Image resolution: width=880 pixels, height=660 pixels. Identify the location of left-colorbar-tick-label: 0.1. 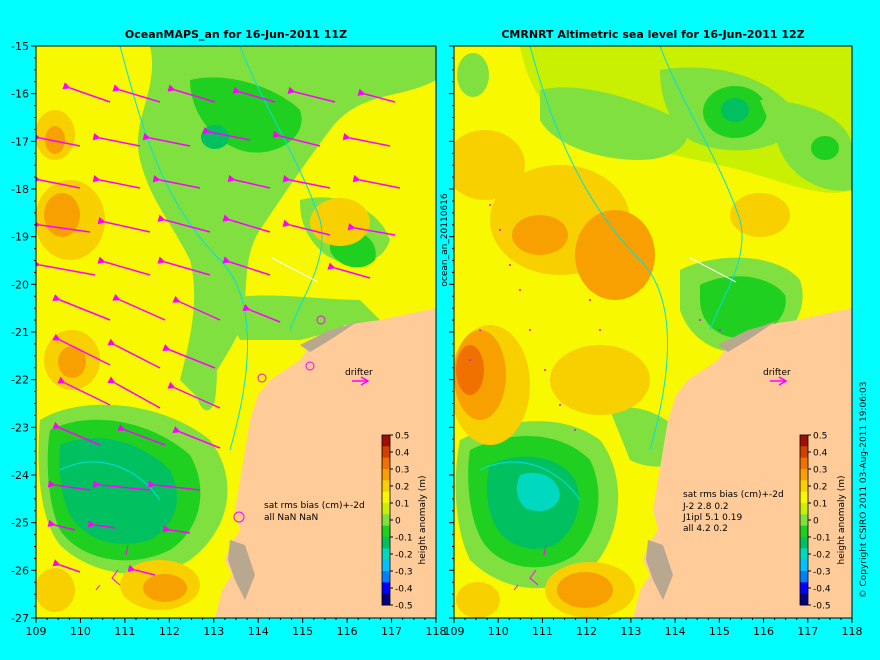
(402, 505).